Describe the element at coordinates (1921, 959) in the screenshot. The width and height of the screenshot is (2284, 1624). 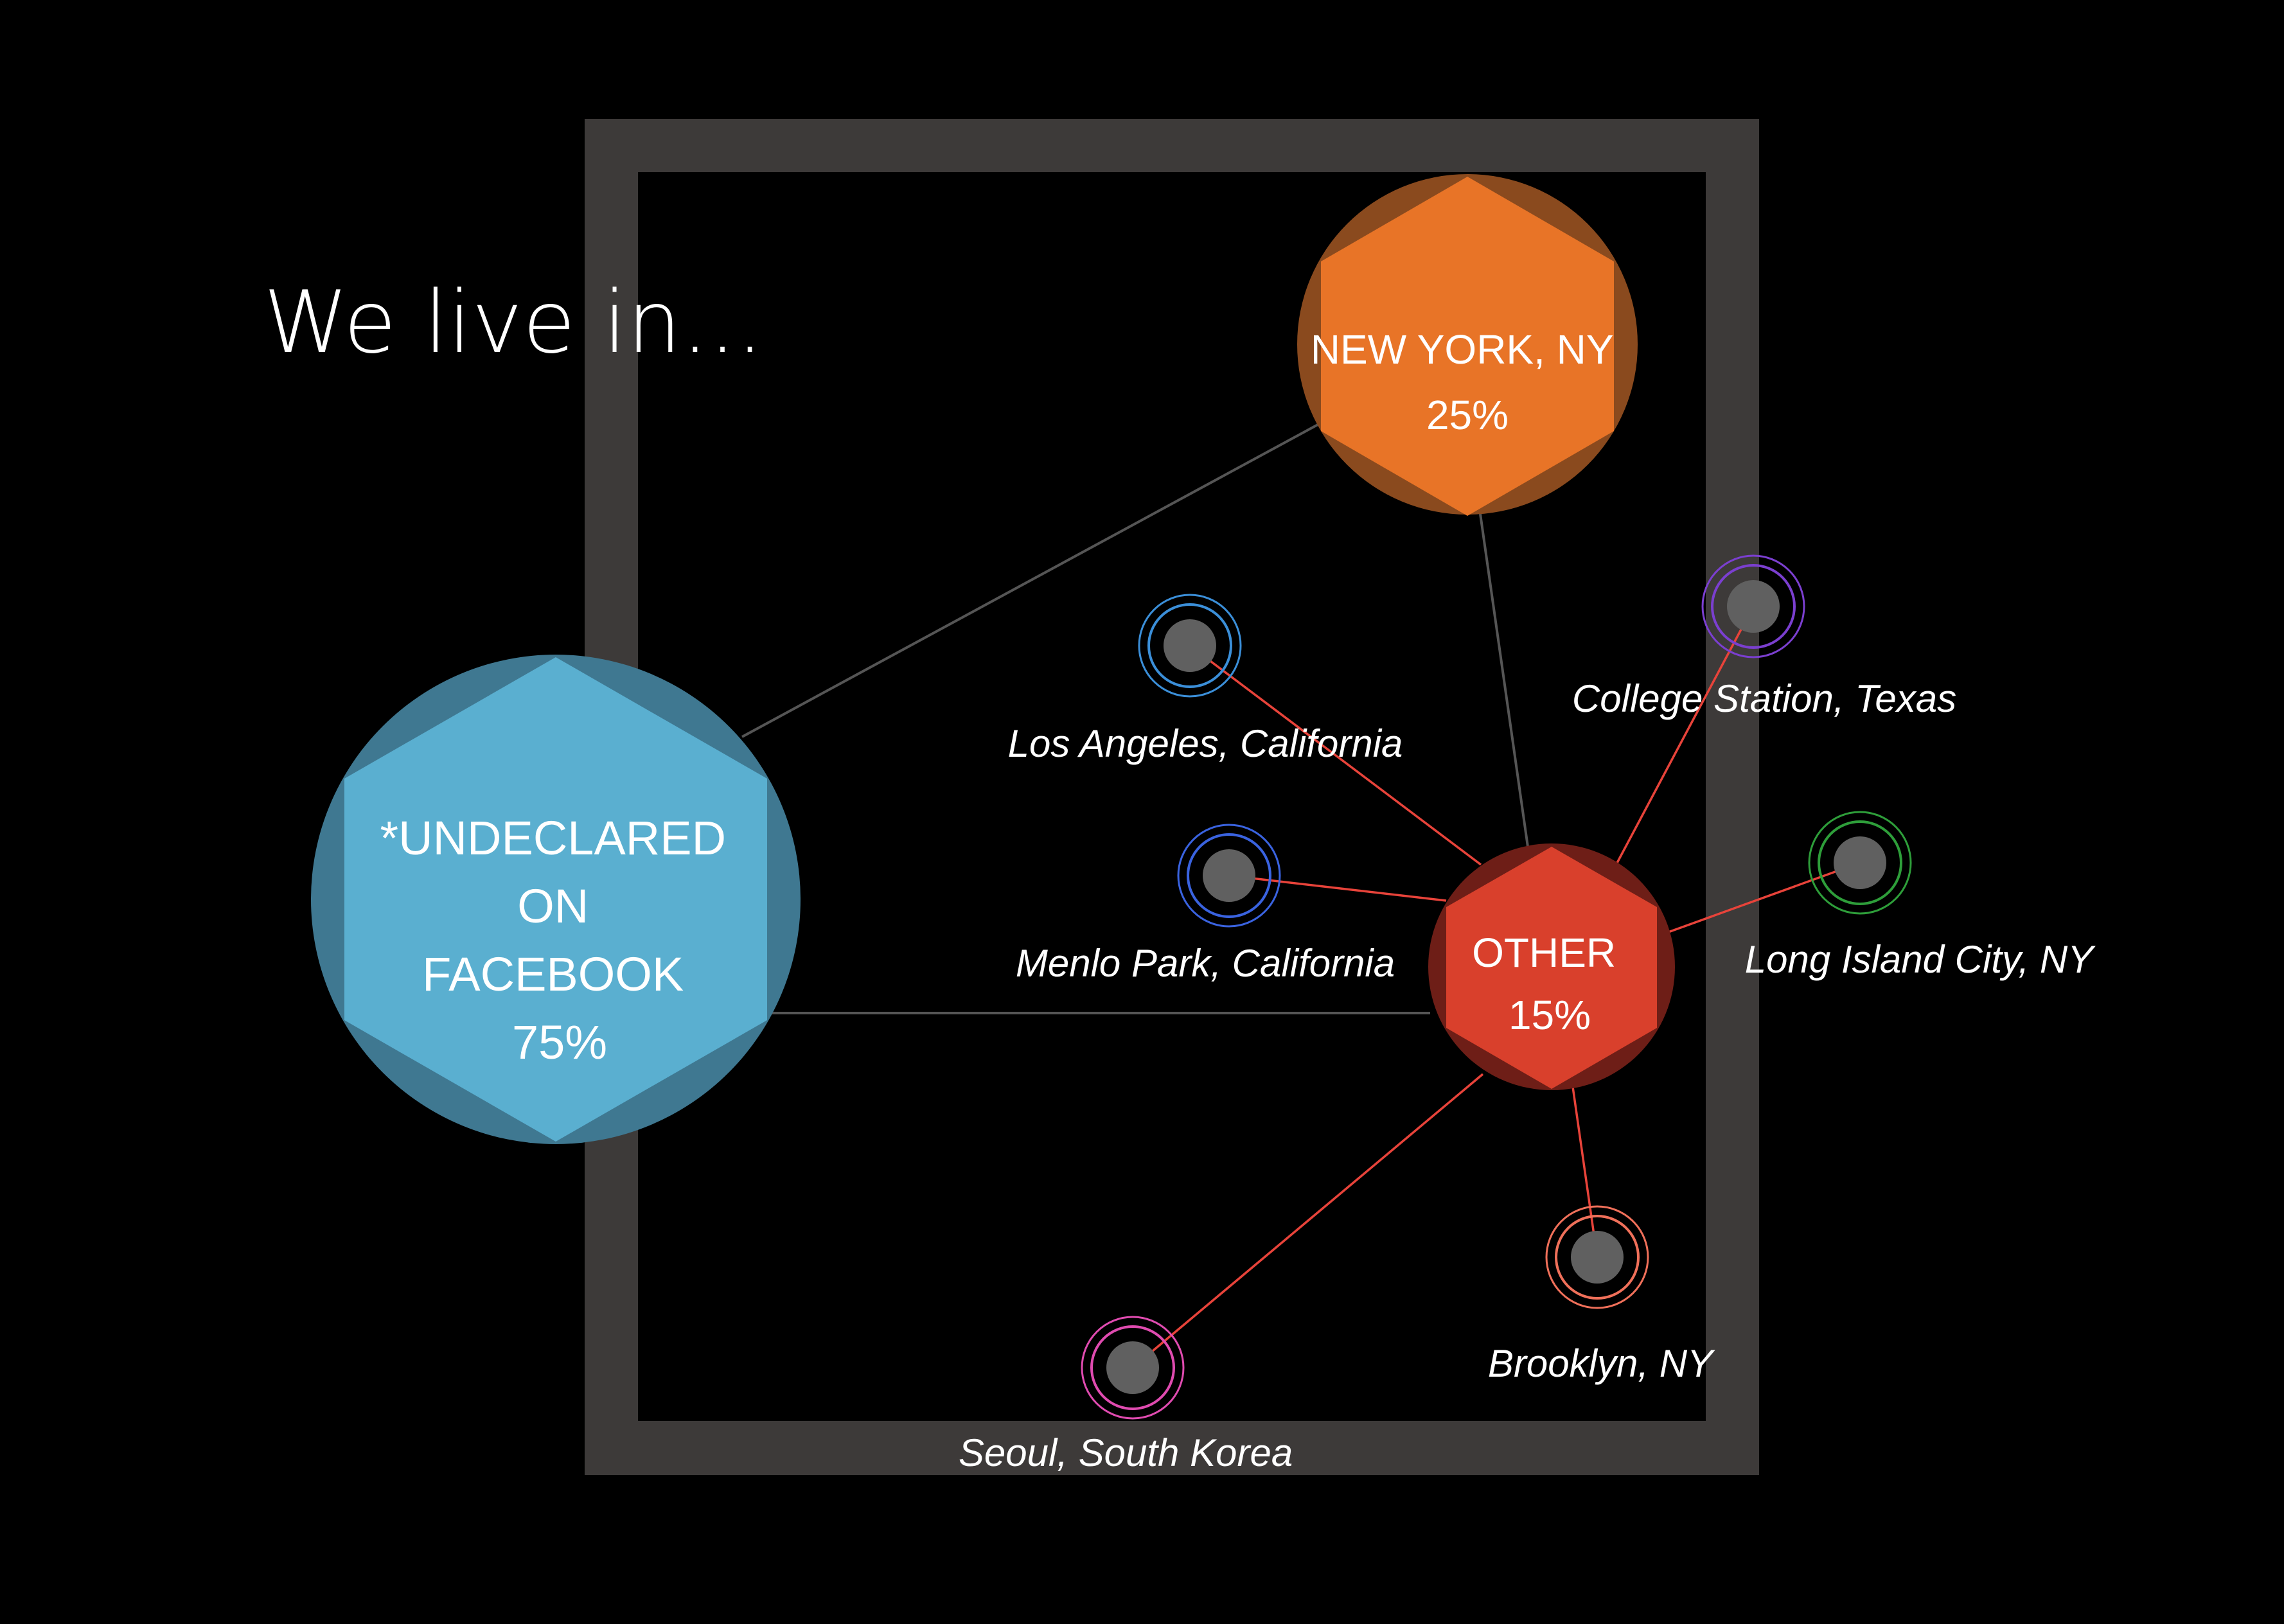
I see `city-label-long-island-city: Long Island City, NY` at that location.